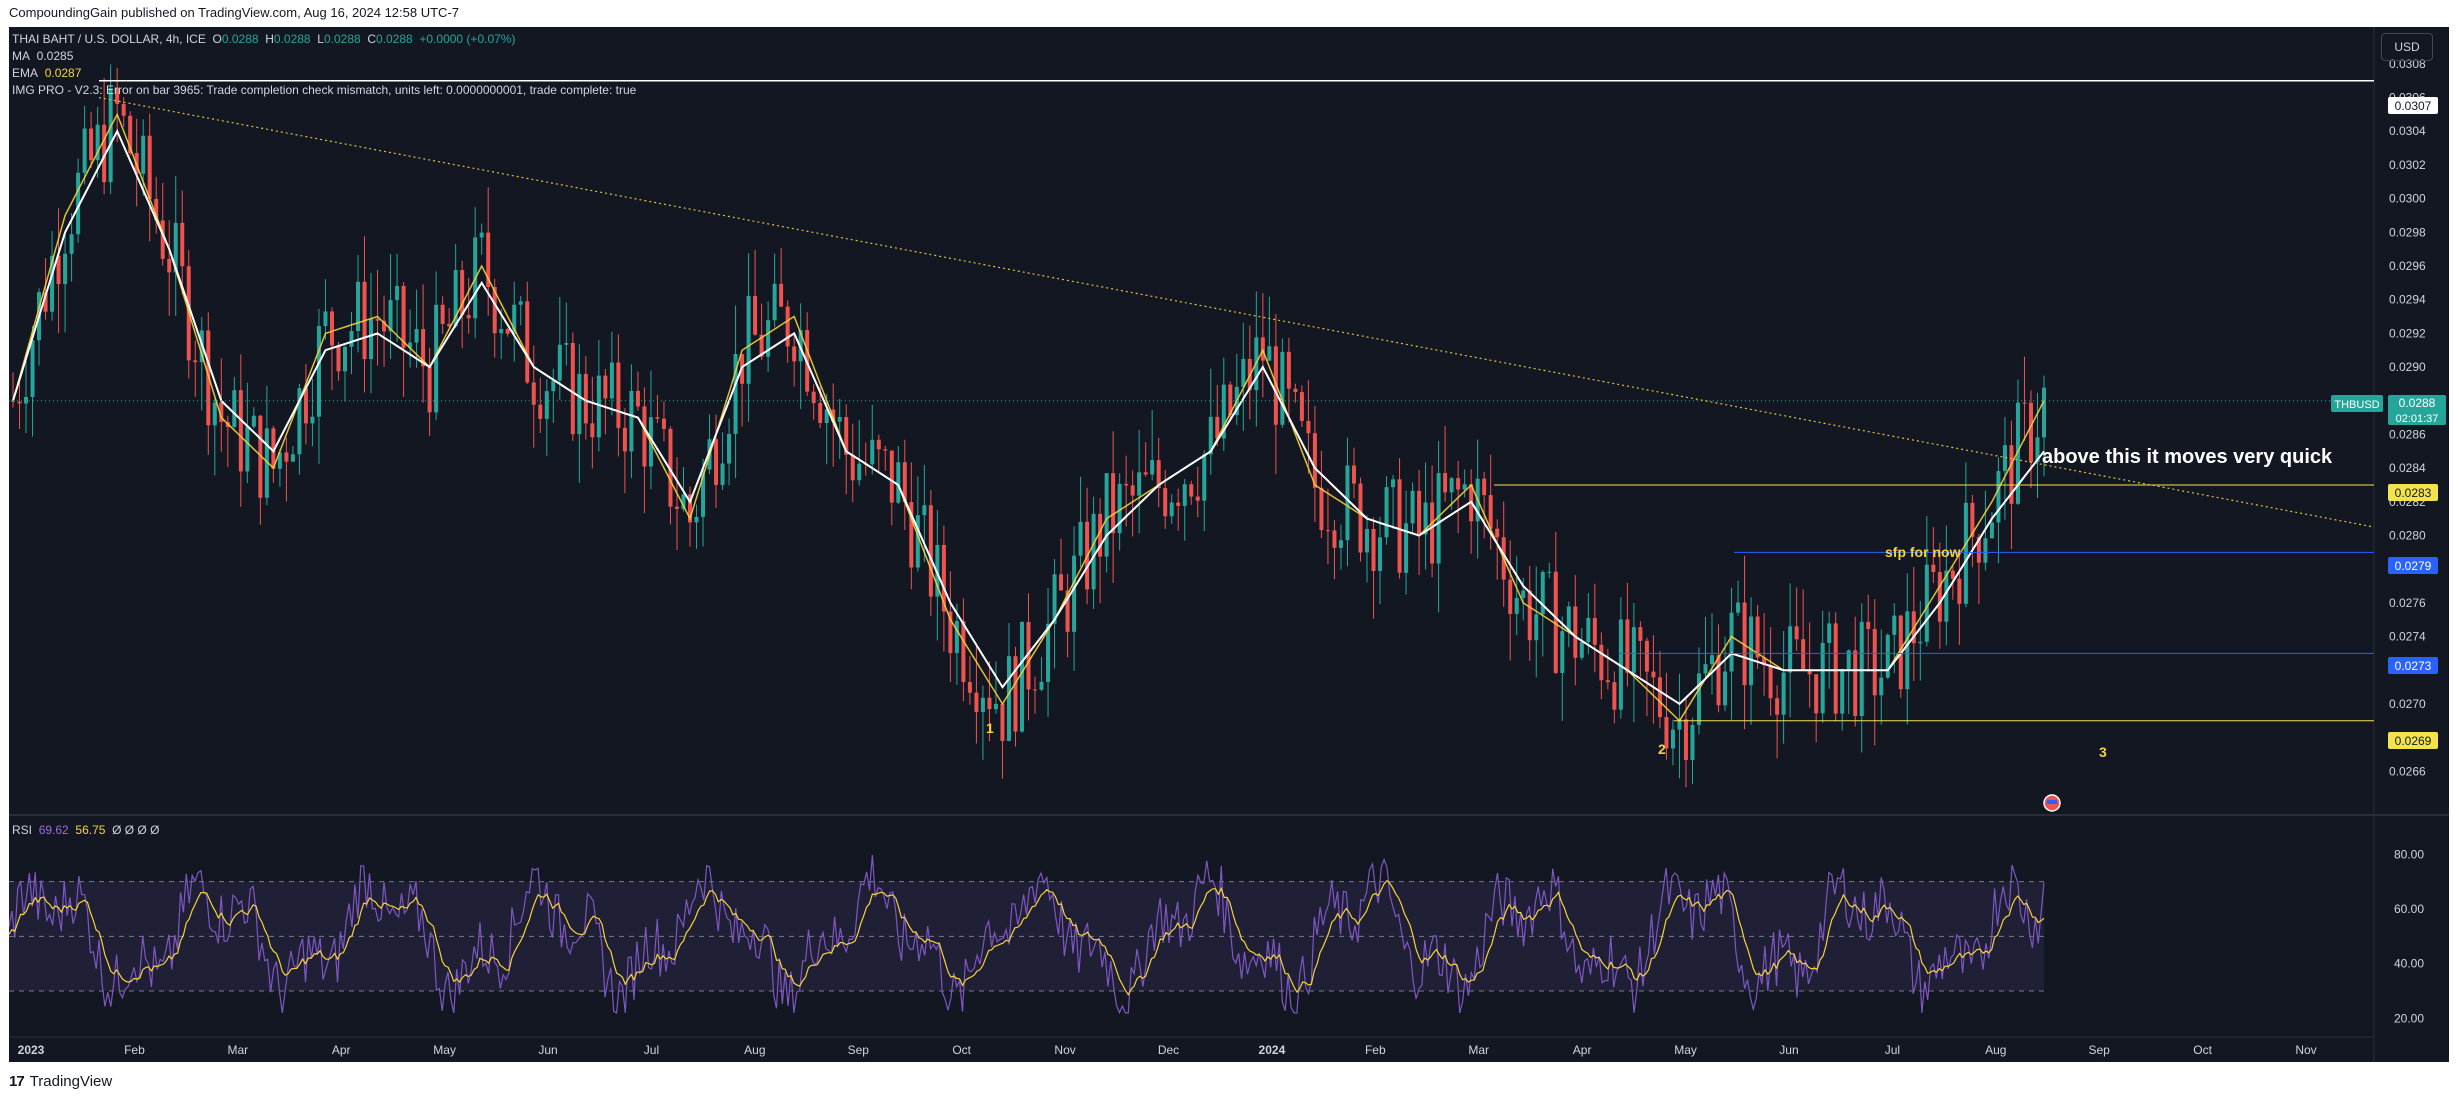  Describe the element at coordinates (2388, 410) in the screenshot. I see `symbol-tag: THBUSD 0.0288 02:01:37` at that location.